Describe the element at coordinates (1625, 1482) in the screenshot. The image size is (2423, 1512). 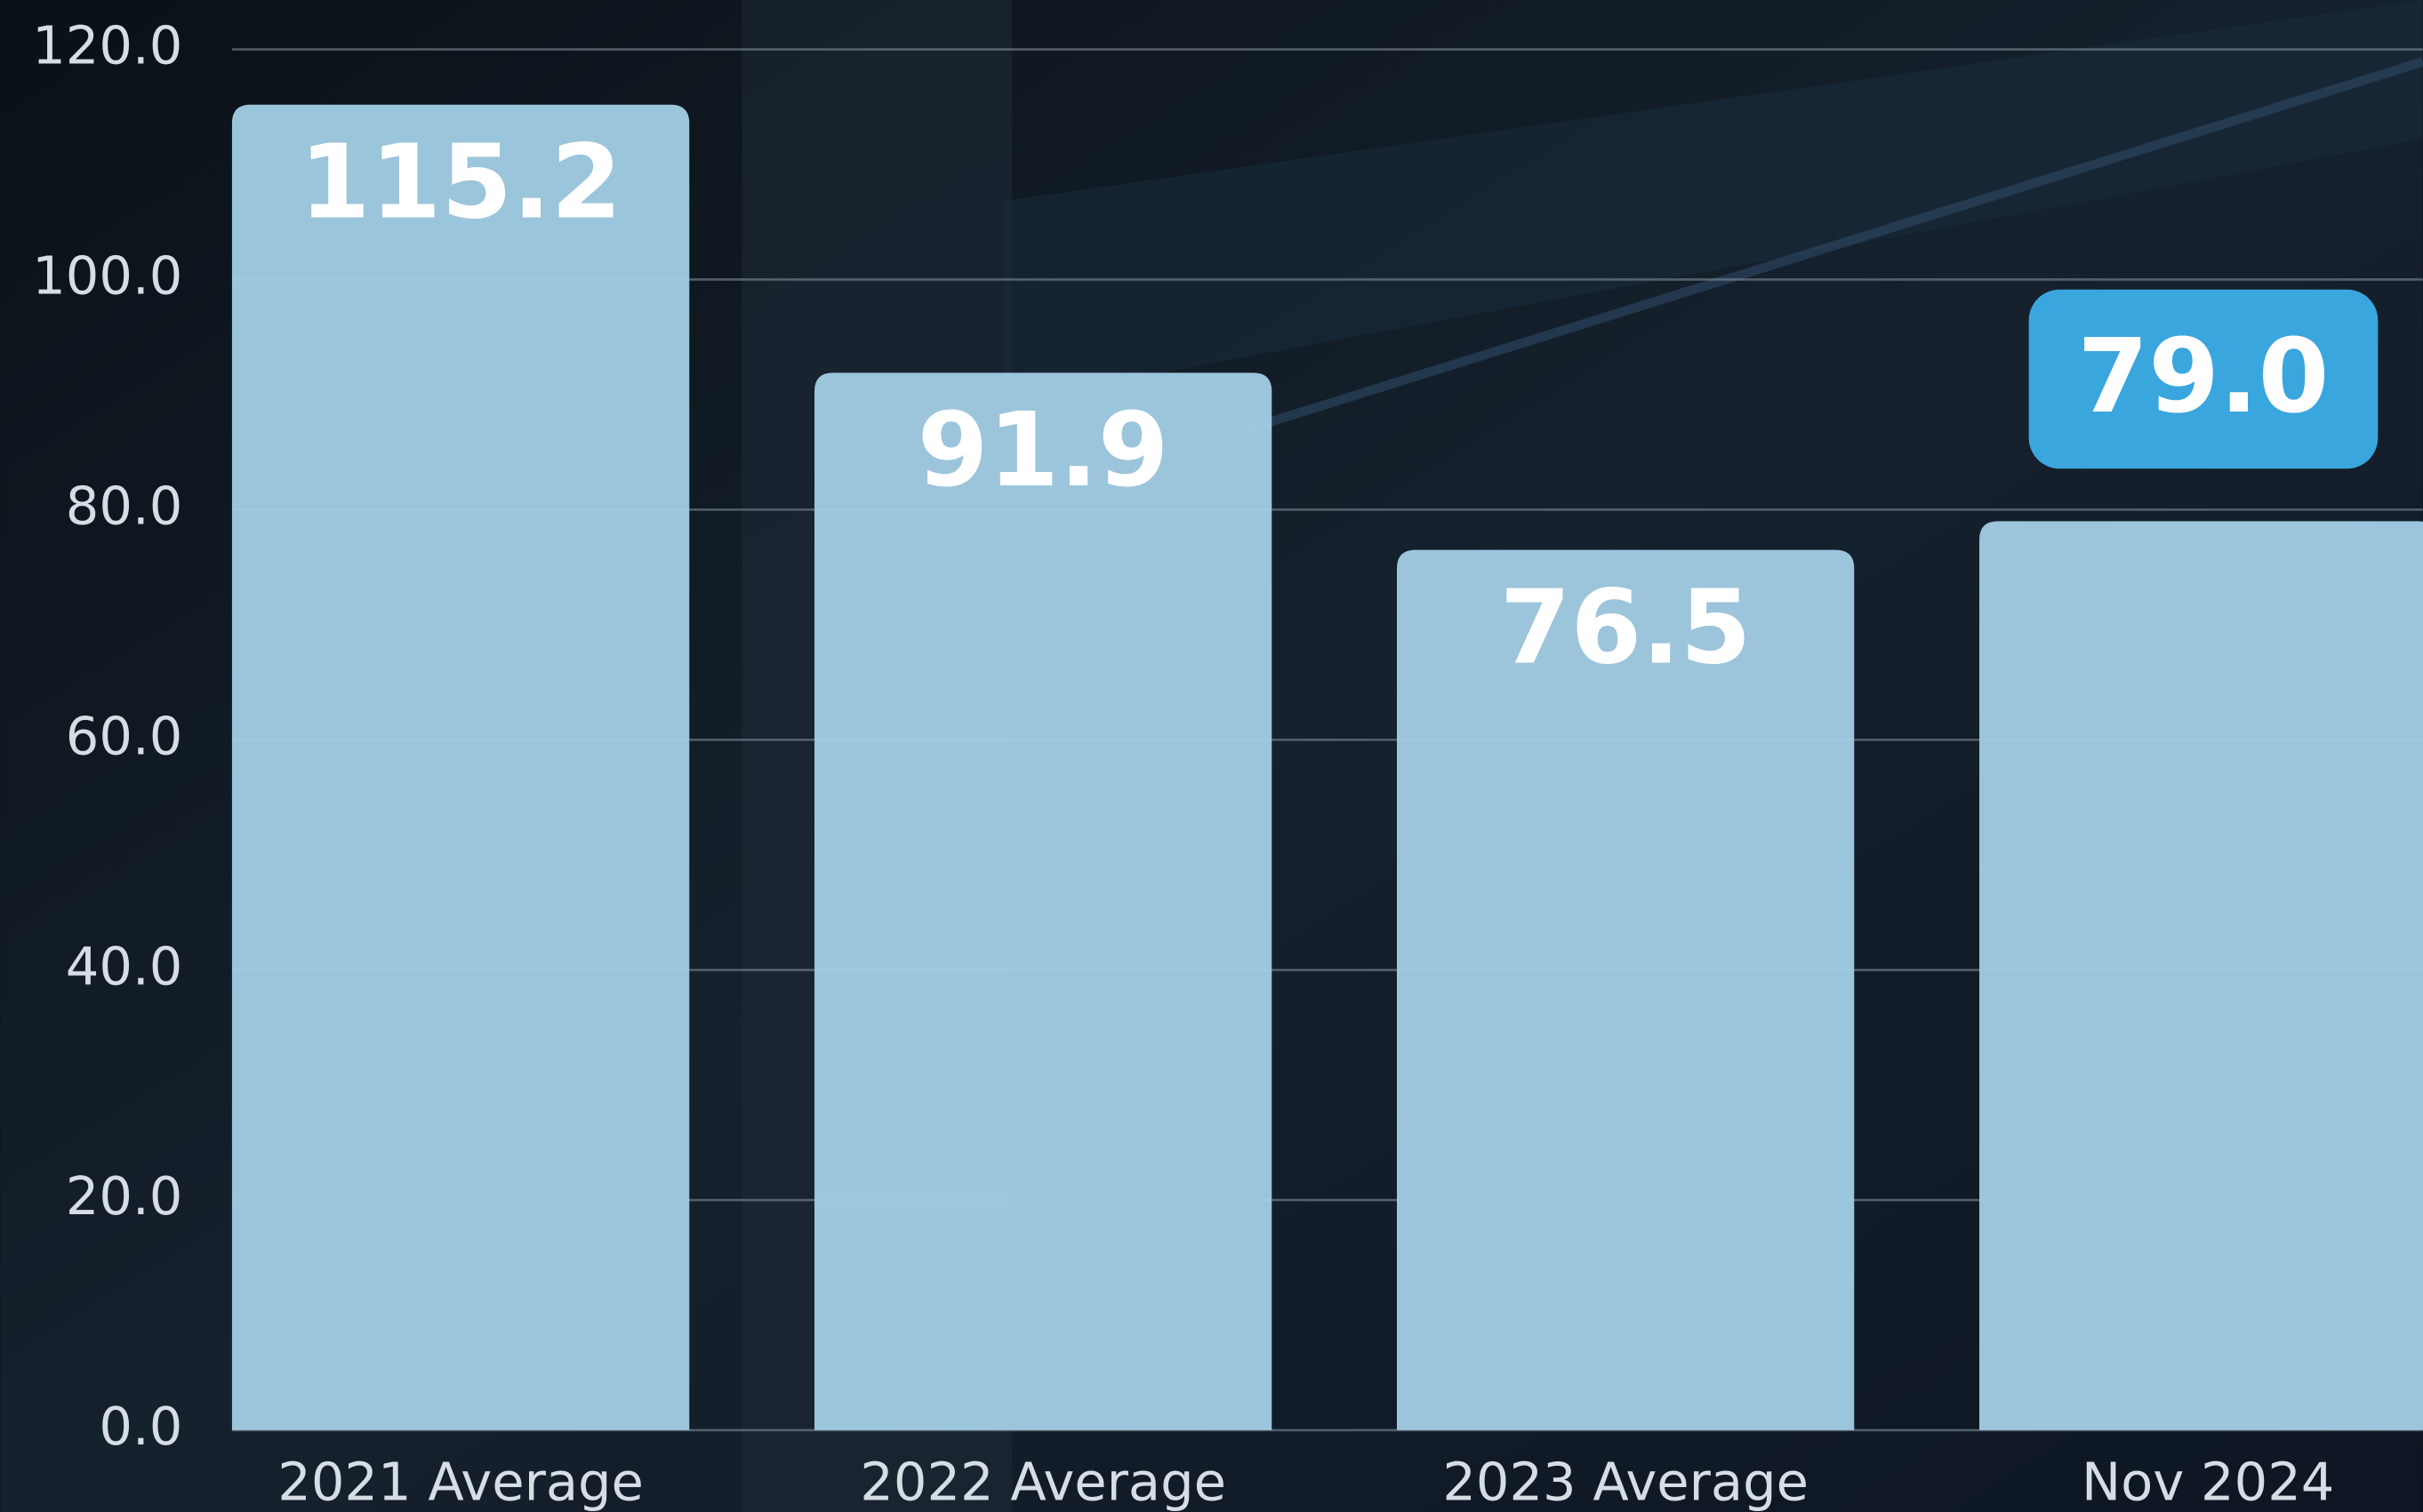
I see `x-tick-label: 2023 Average` at that location.